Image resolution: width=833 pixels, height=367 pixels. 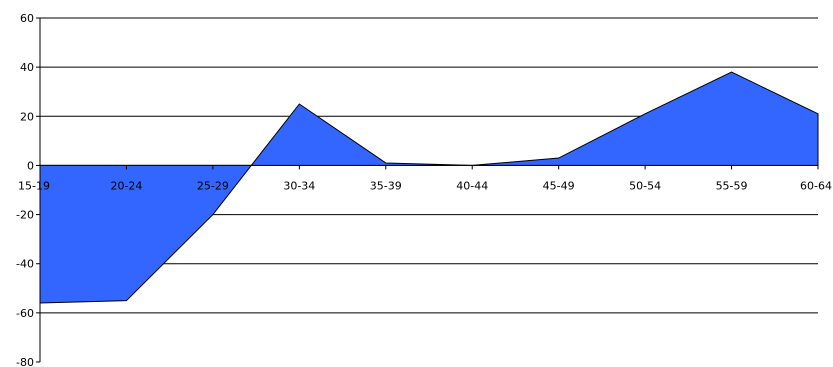 What do you see at coordinates (299, 185) in the screenshot?
I see `x-tick-label: 30-34` at bounding box center [299, 185].